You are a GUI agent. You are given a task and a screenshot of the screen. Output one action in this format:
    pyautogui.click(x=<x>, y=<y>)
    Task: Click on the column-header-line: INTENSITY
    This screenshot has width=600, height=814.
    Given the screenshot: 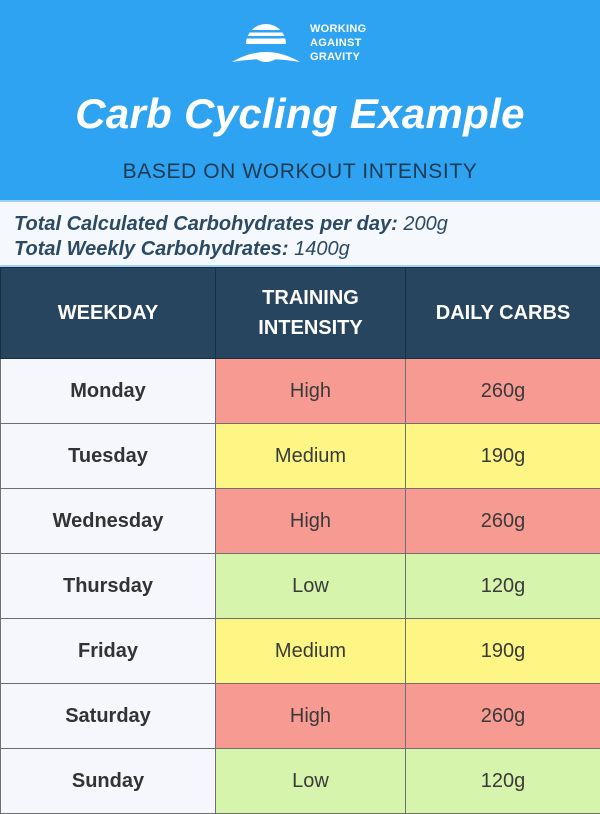 What is the action you would take?
    pyautogui.click(x=310, y=328)
    